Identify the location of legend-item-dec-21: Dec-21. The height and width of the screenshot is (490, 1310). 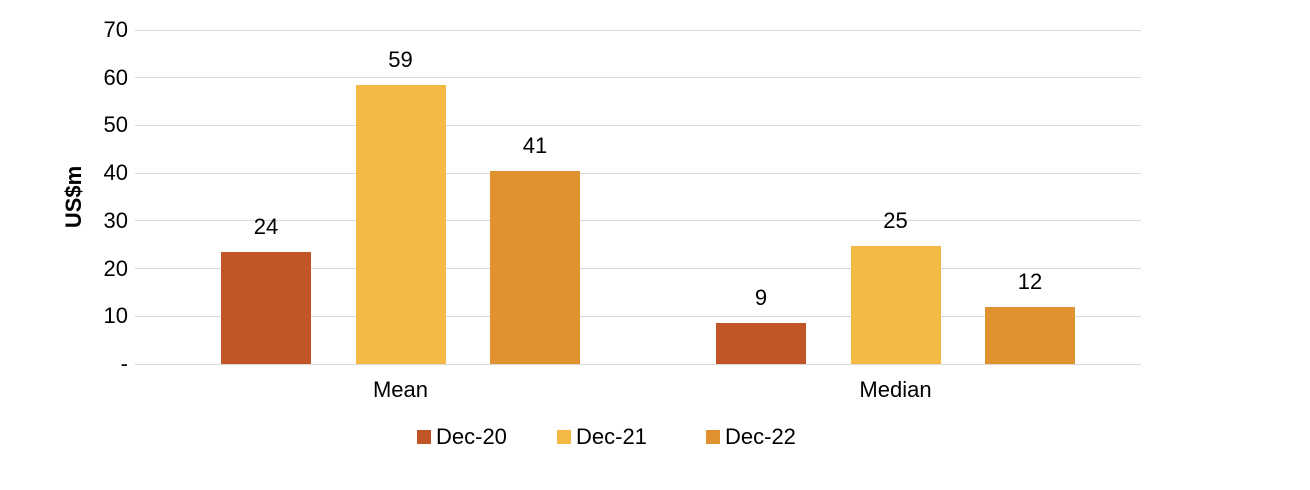
(602, 437).